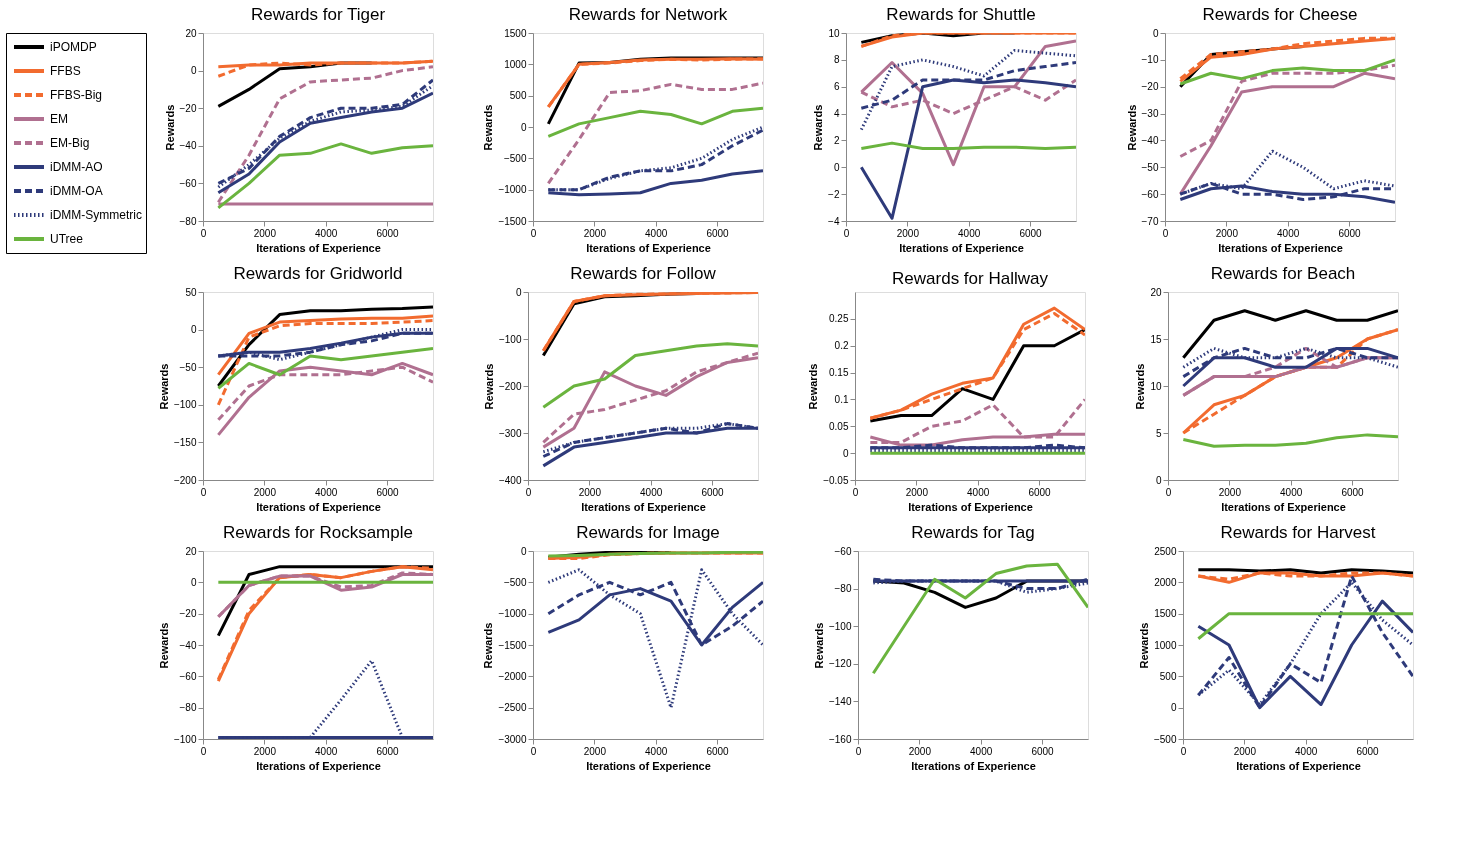 The width and height of the screenshot is (1479, 858). What do you see at coordinates (1165, 582) in the screenshot?
I see `y-tick-label: 2000` at bounding box center [1165, 582].